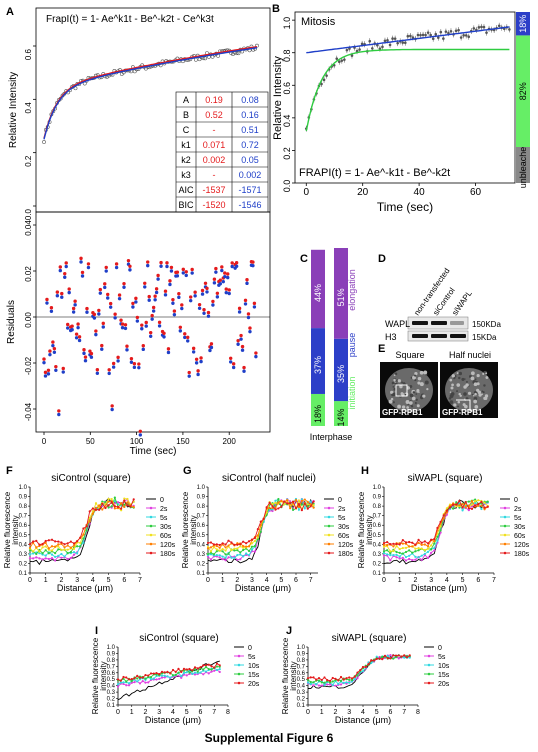 This screenshot has width=538, height=752. I want to click on x-tick-label: 100, so click(137, 441).